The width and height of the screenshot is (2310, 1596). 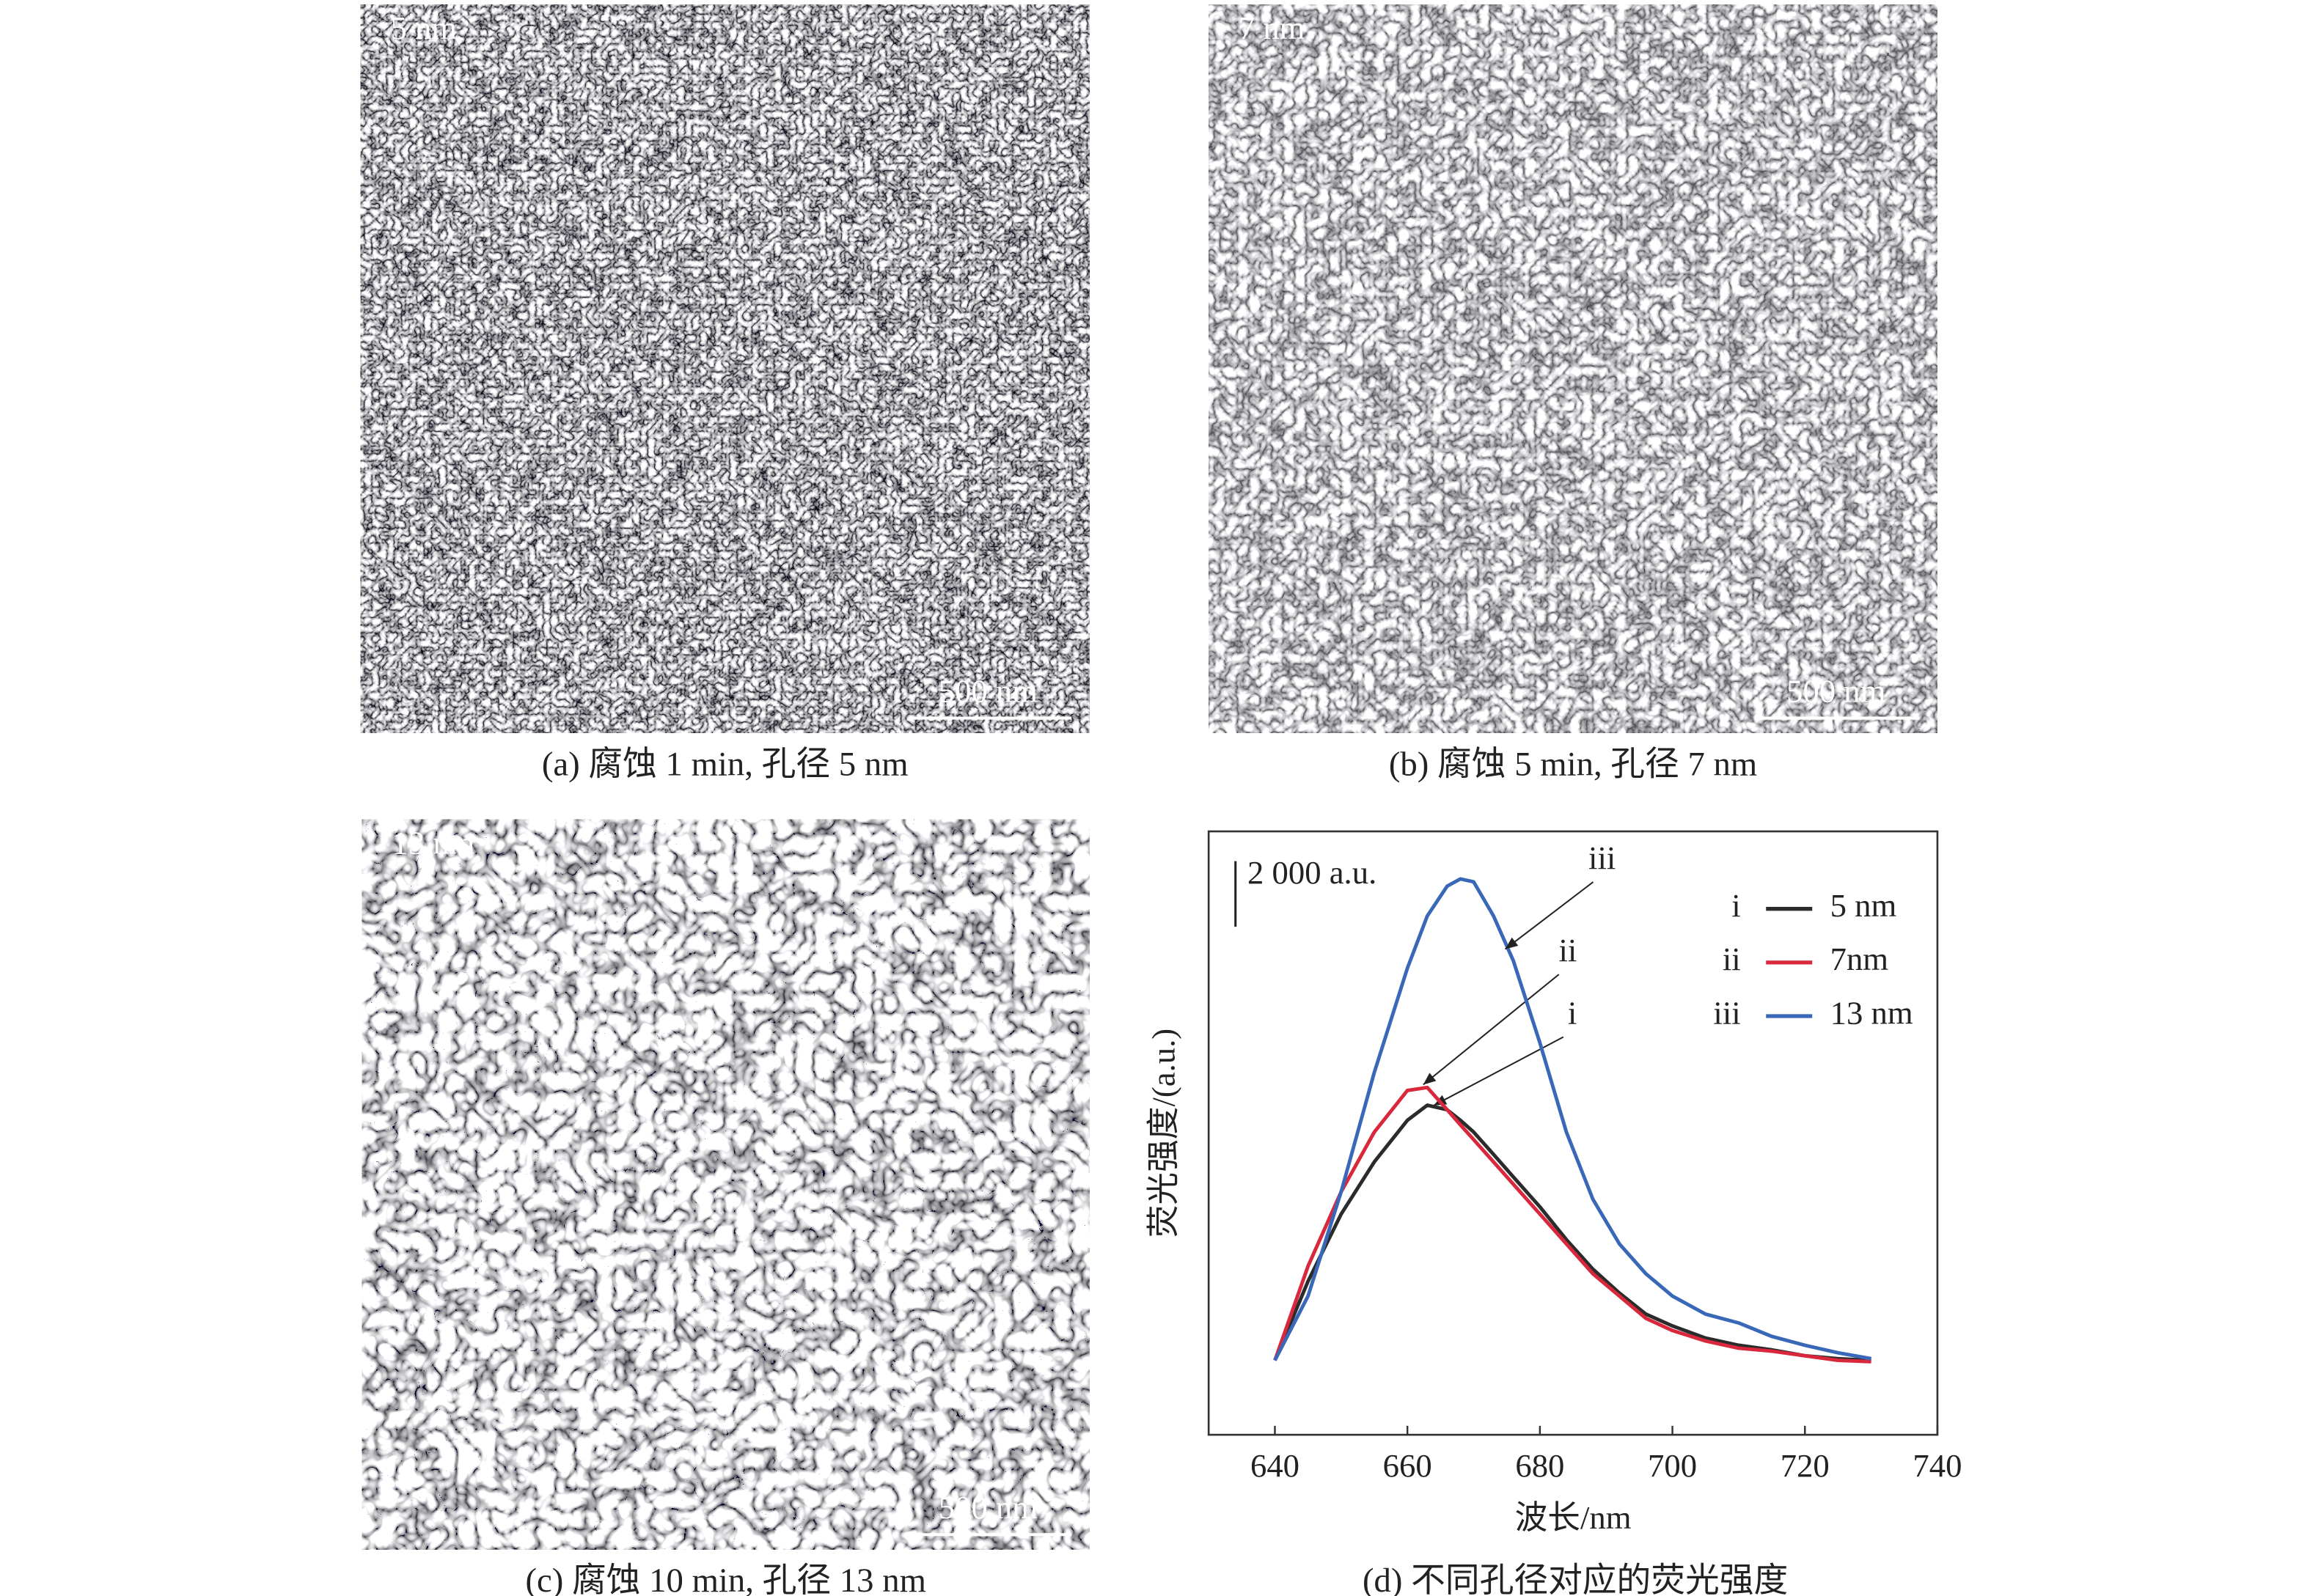 I want to click on series-annotation: ii, so click(x=1568, y=950).